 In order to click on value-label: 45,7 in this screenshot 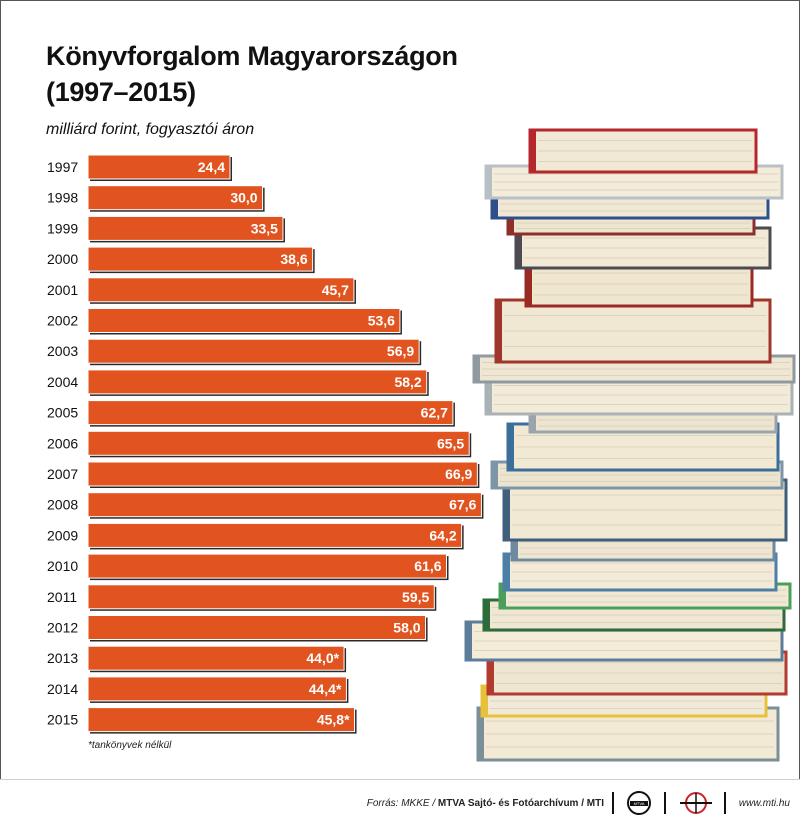, I will do `click(335, 290)`.